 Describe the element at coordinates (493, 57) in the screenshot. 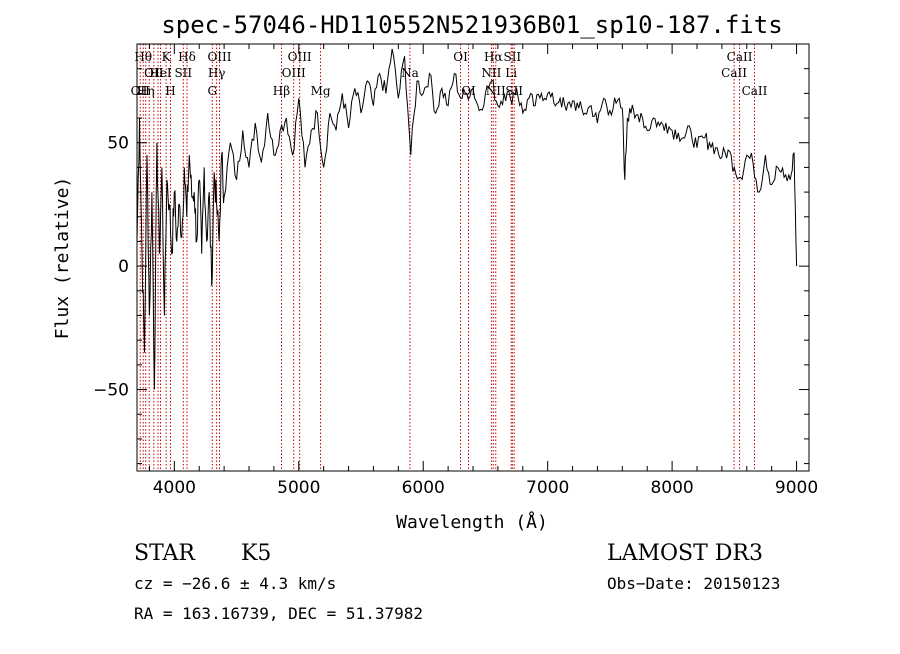

I see `spectral-line-label: Hα` at that location.